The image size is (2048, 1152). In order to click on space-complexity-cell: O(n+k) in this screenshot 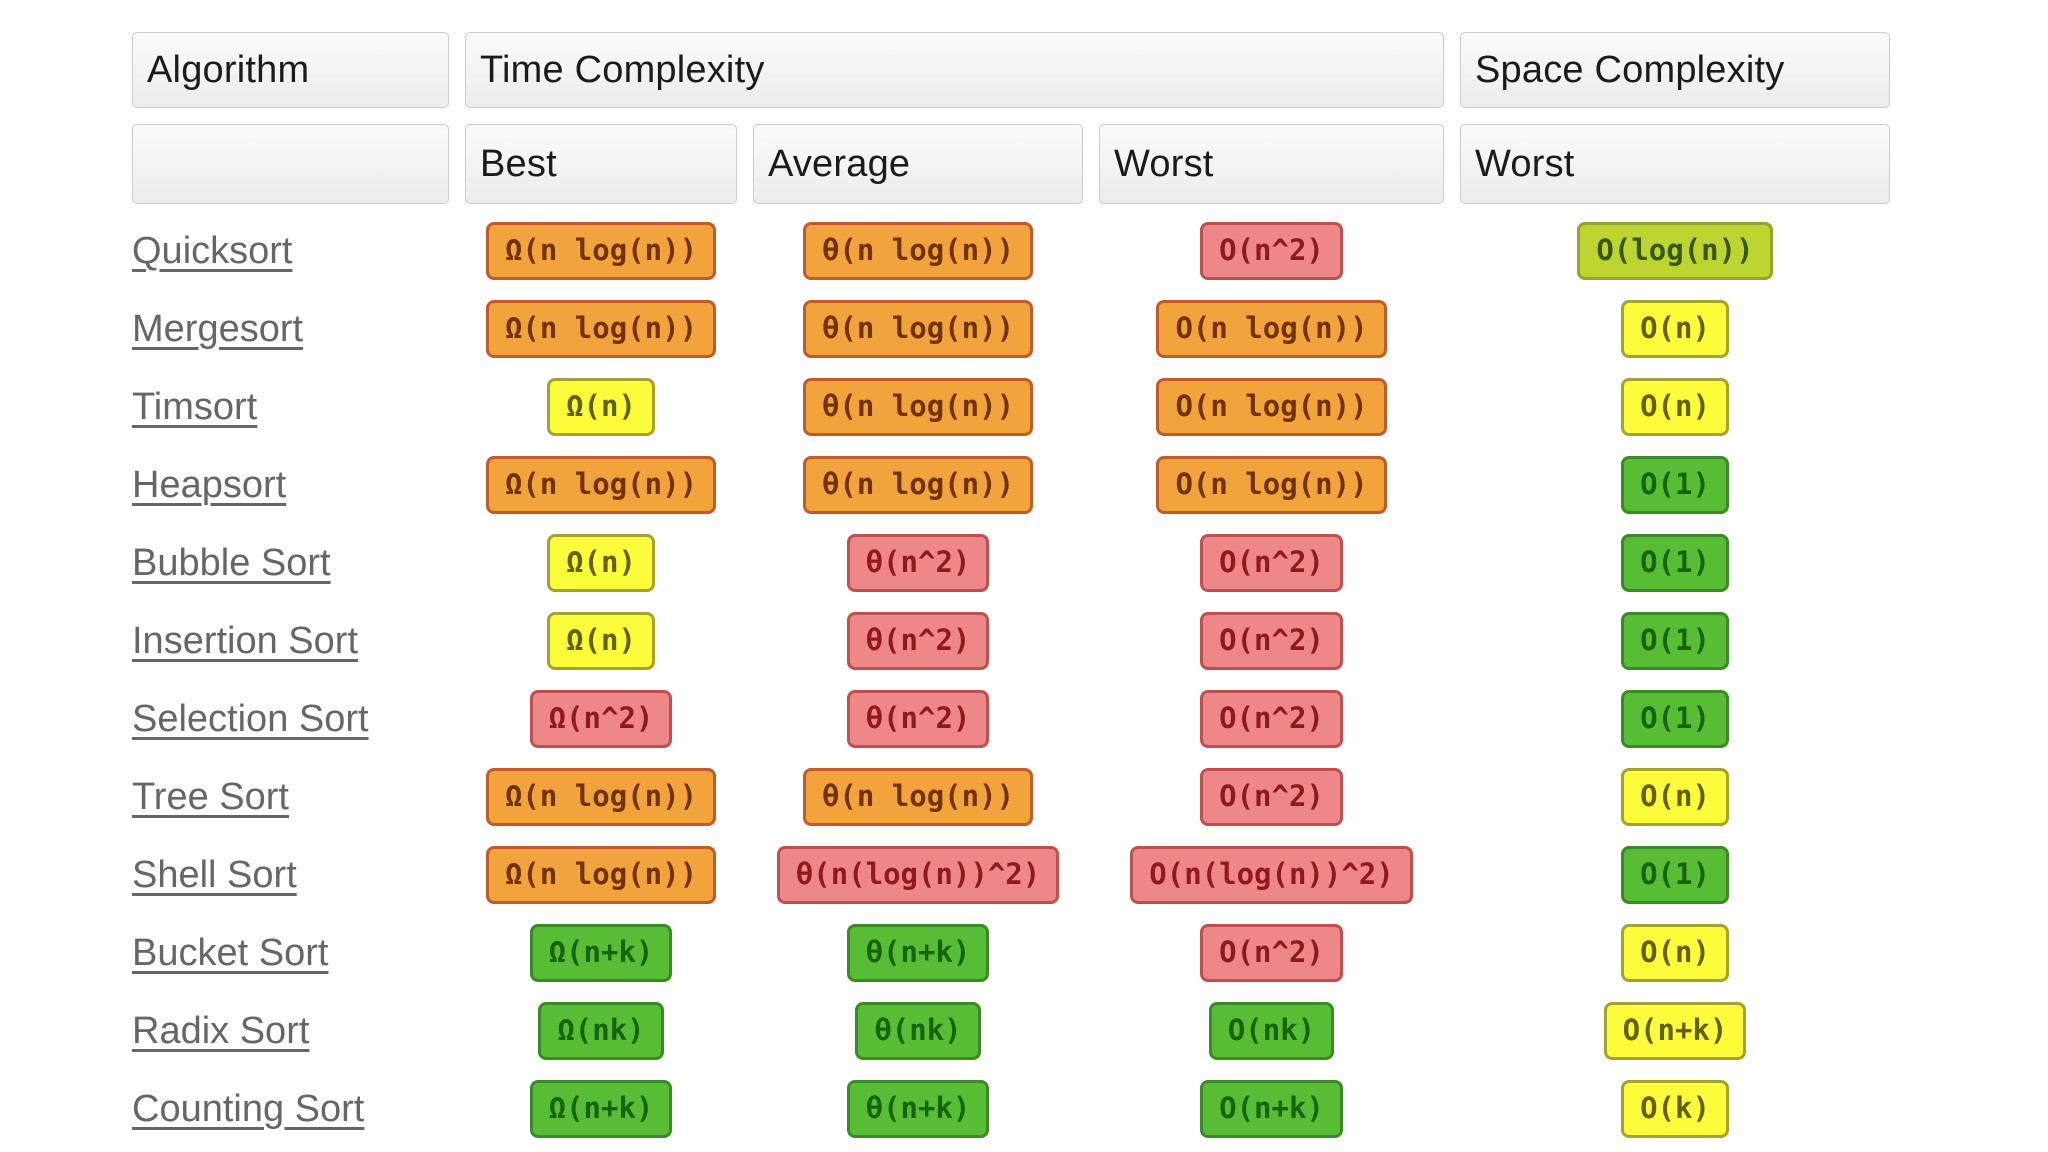, I will do `click(1675, 1031)`.